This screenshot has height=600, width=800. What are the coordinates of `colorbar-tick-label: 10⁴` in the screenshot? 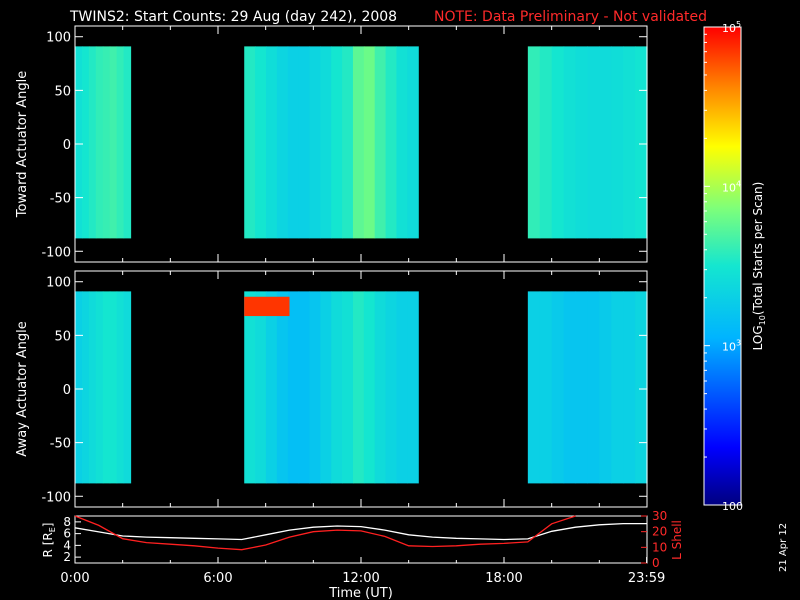 It's located at (731, 186).